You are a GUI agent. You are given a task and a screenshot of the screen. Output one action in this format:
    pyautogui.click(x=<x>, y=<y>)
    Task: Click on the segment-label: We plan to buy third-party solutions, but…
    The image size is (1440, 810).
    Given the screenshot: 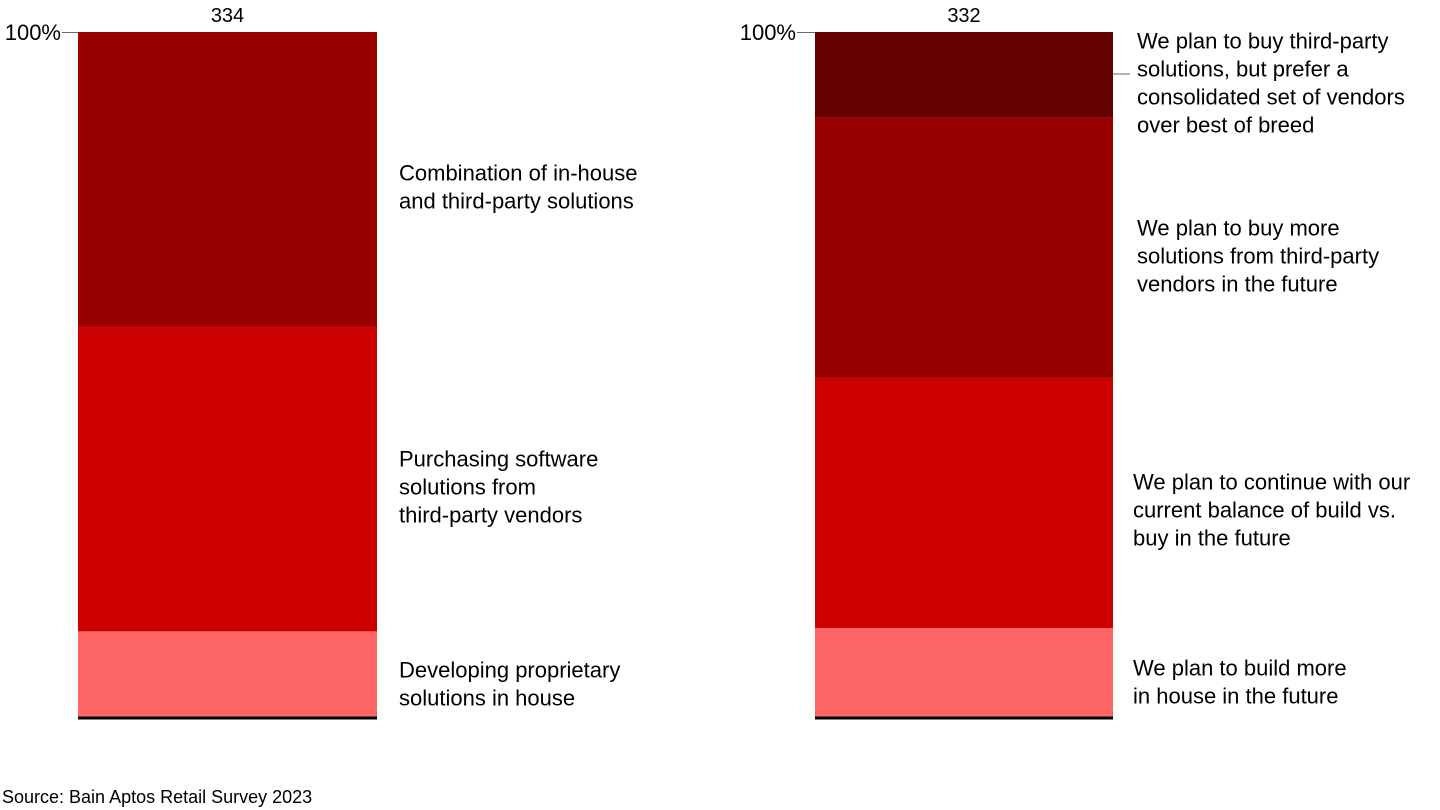 What is the action you would take?
    pyautogui.click(x=1271, y=83)
    